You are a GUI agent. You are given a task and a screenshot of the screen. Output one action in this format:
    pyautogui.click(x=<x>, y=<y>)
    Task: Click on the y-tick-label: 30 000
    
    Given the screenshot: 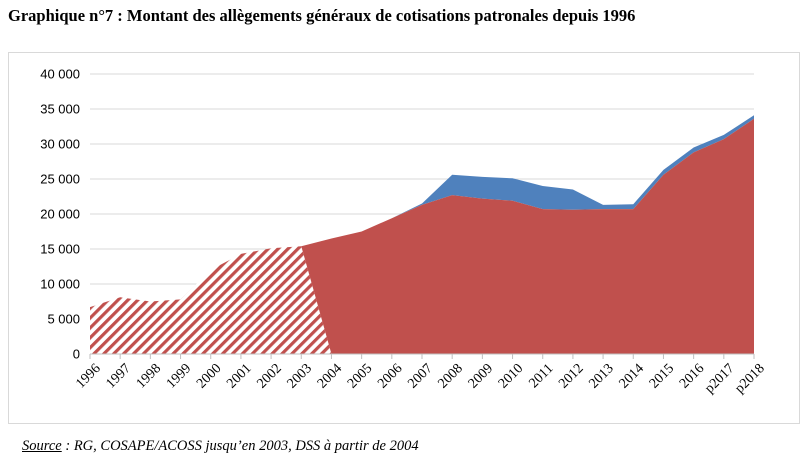 What is the action you would take?
    pyautogui.click(x=60, y=144)
    